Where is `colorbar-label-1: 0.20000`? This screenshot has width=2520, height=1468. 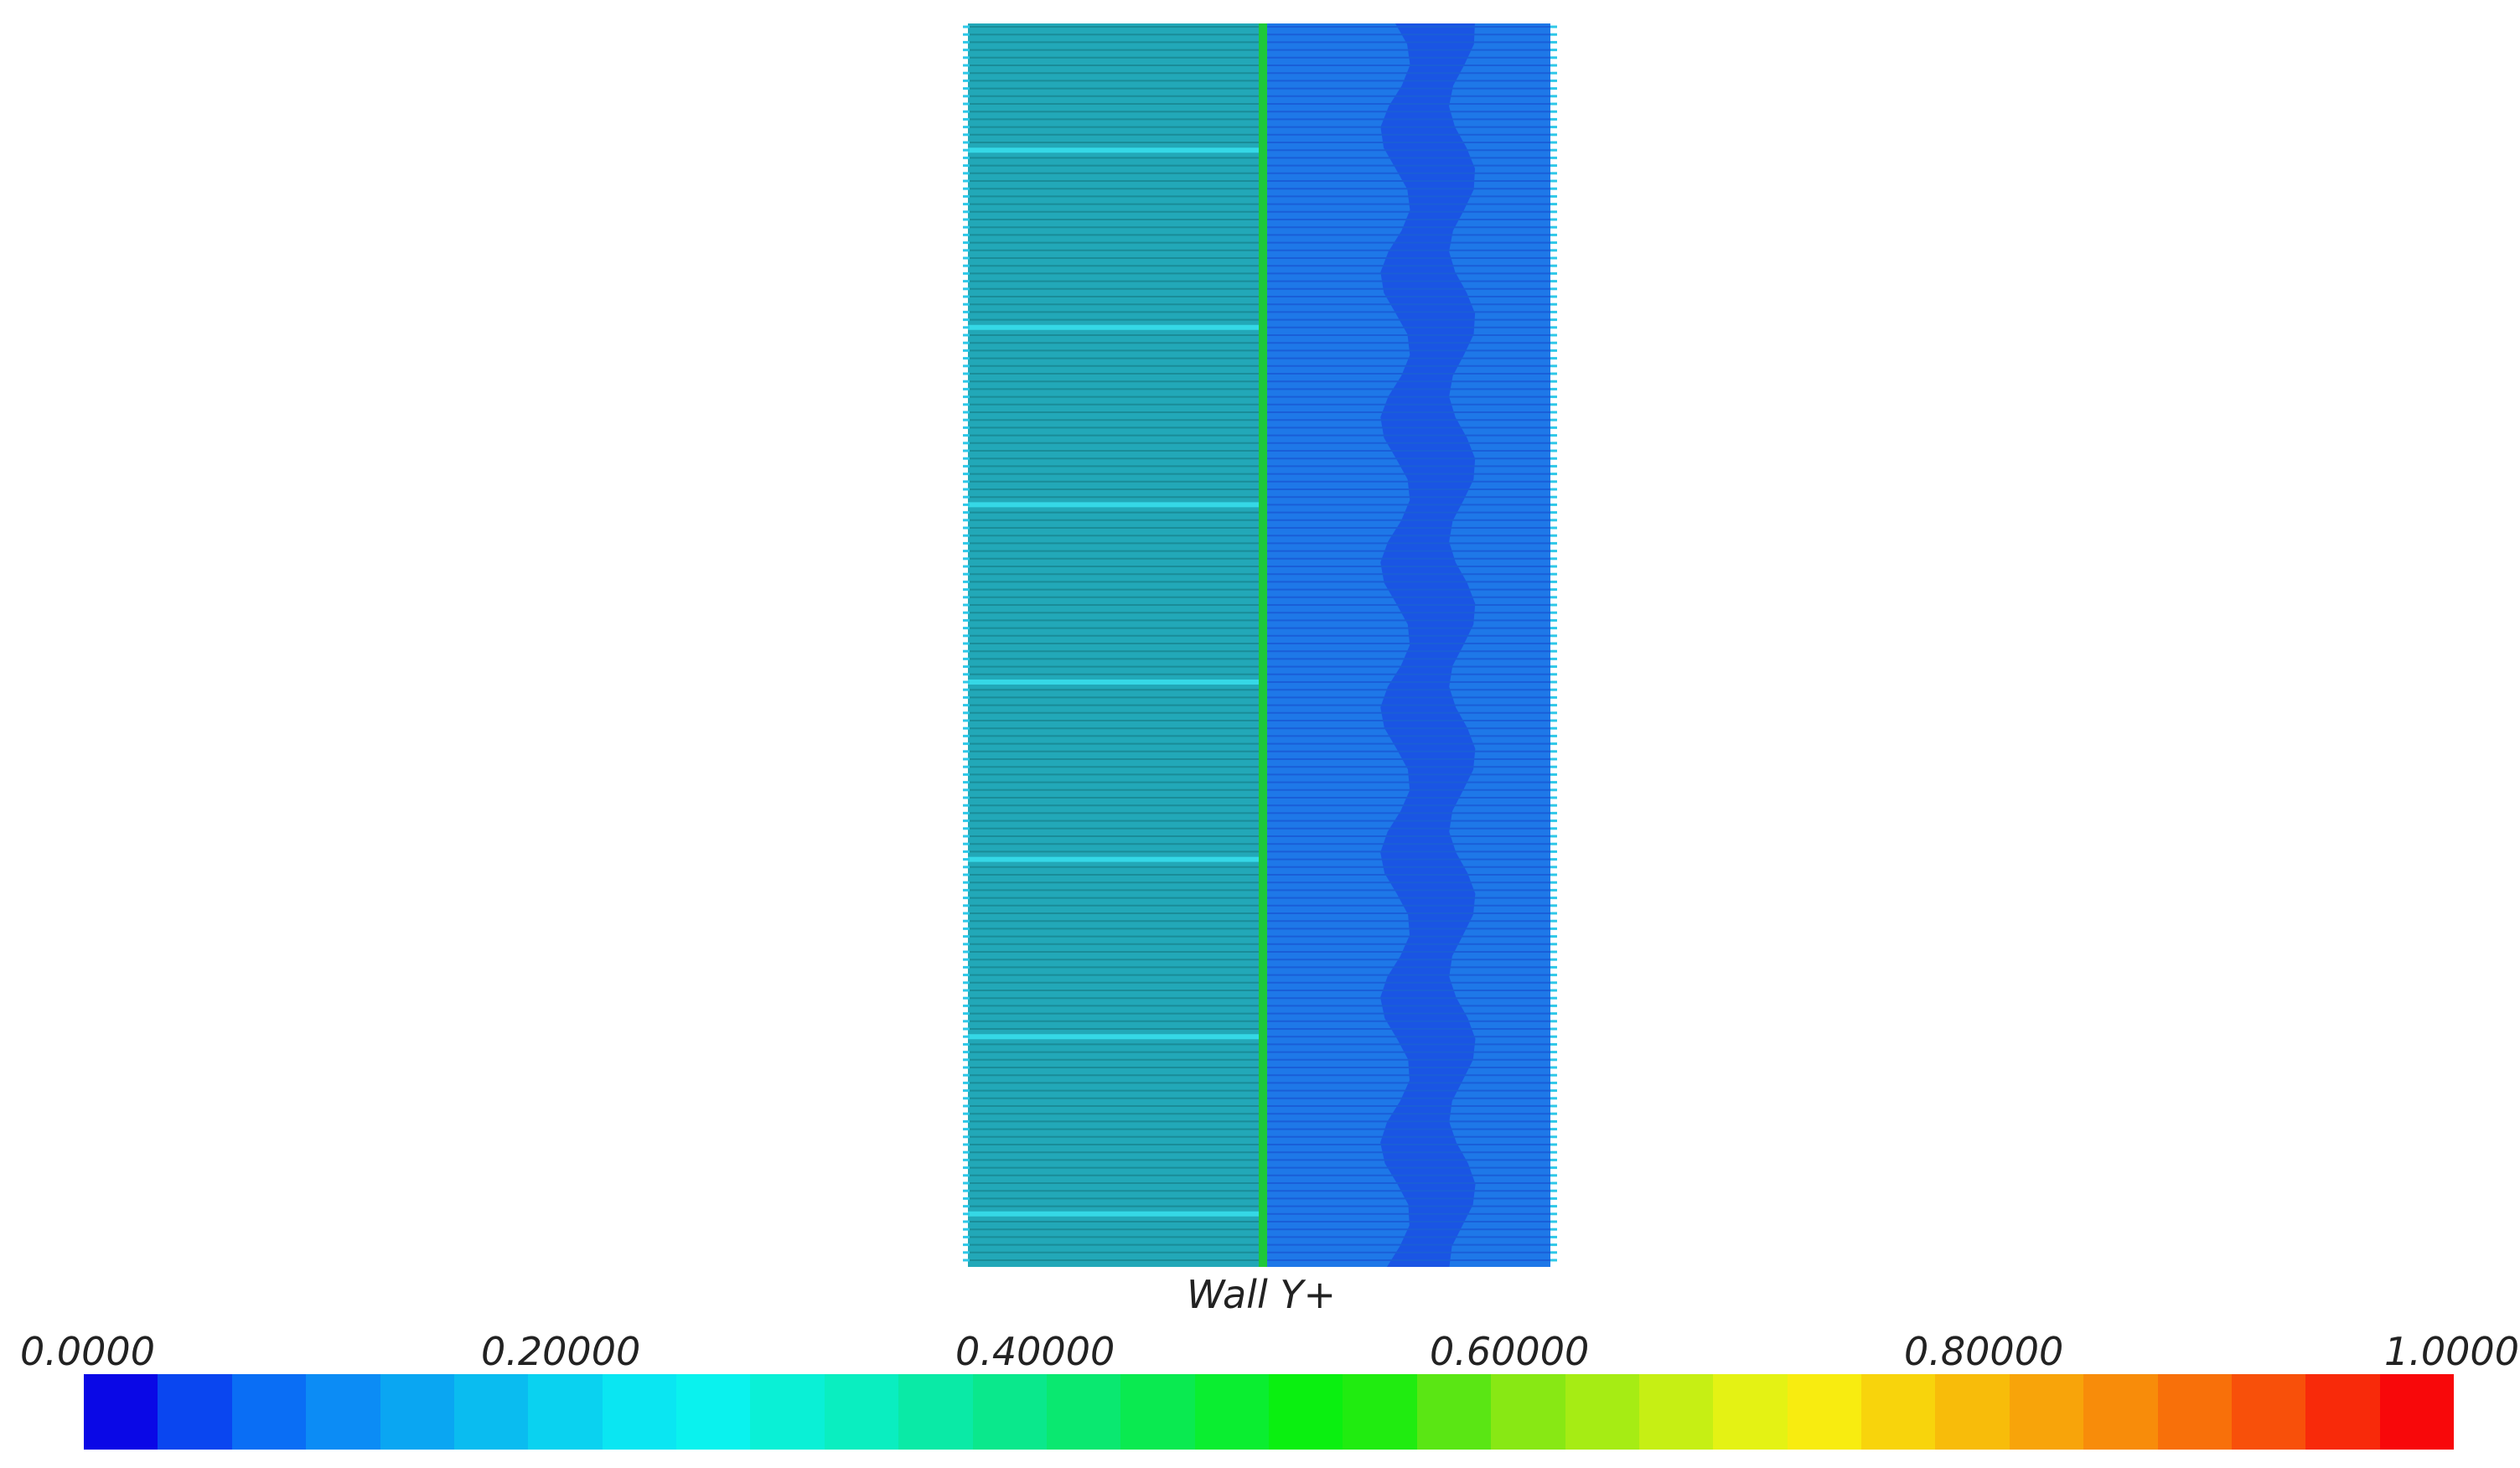 colorbar-label-1: 0.20000 is located at coordinates (561, 1352).